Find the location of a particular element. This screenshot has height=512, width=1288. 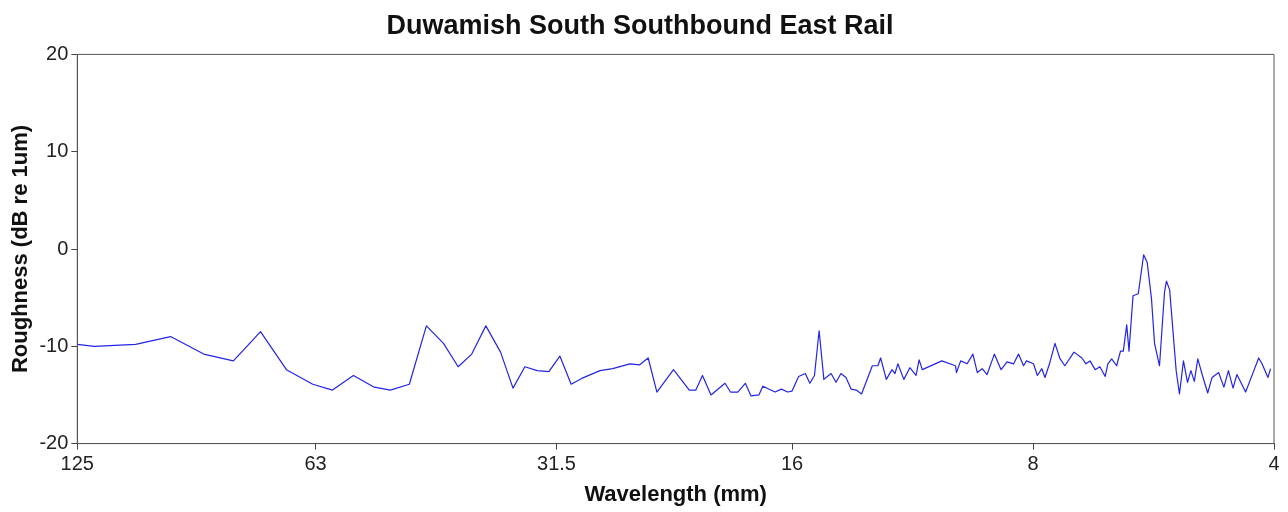

y-tick-label: -20 is located at coordinates (54, 442).